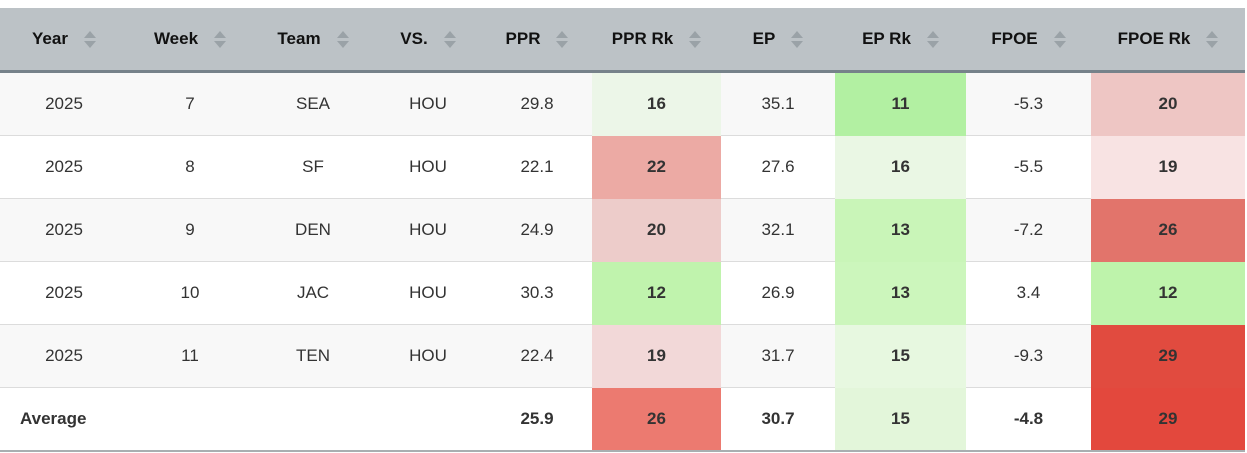  I want to click on fpoe-rank-cell: 20, so click(1168, 103).